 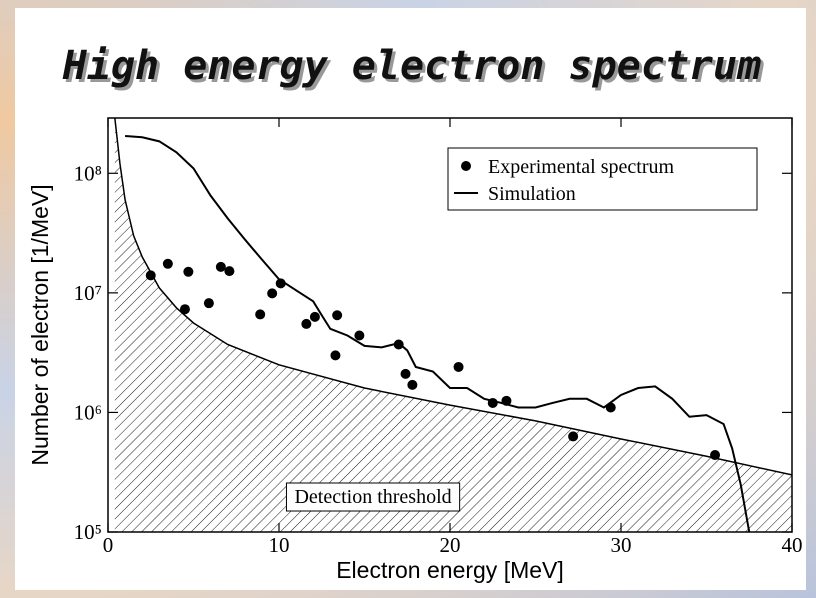 I want to click on y-axis-label: Number of electron [1/MeV], so click(x=40, y=324).